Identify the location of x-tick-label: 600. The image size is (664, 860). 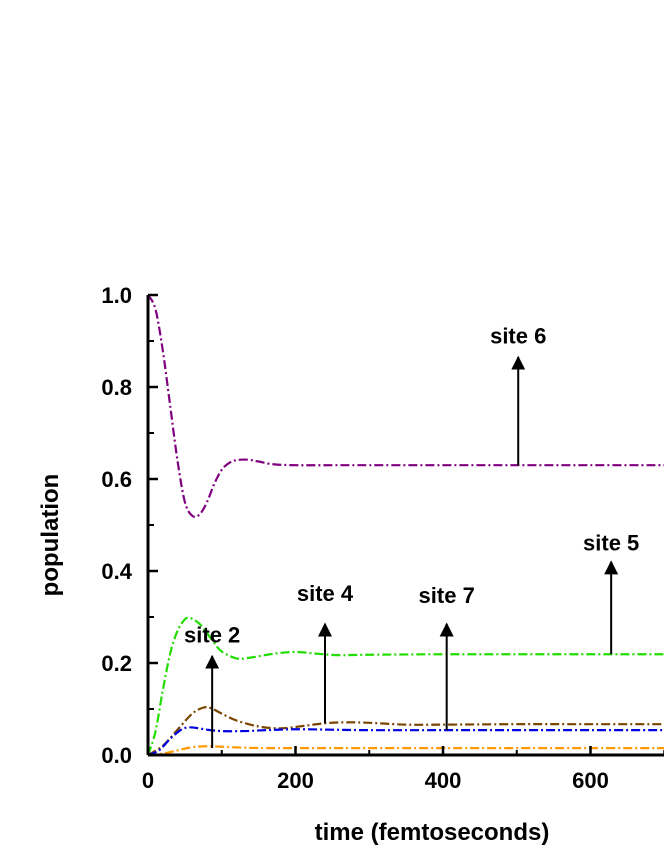
(590, 780).